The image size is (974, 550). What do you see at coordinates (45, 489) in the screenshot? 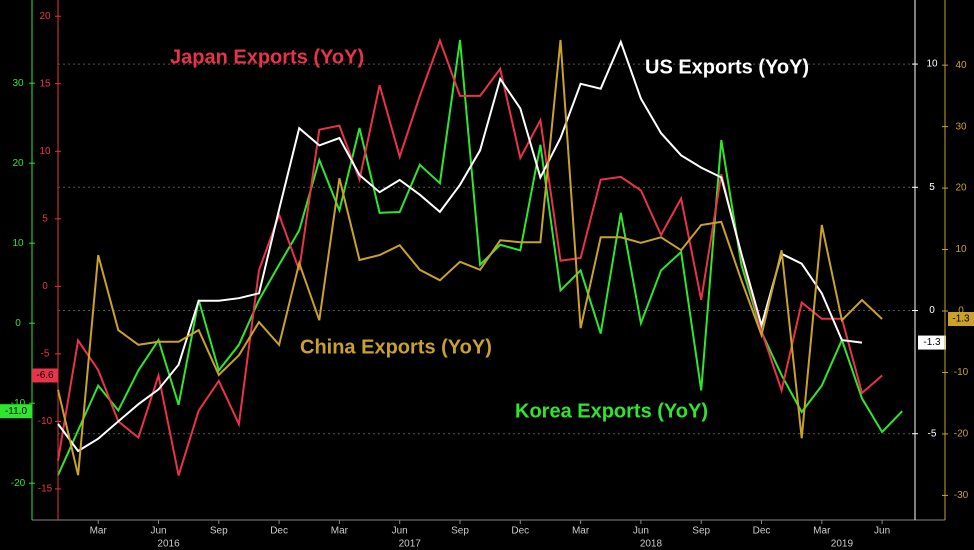
I see `y-tick-label: -15` at bounding box center [45, 489].